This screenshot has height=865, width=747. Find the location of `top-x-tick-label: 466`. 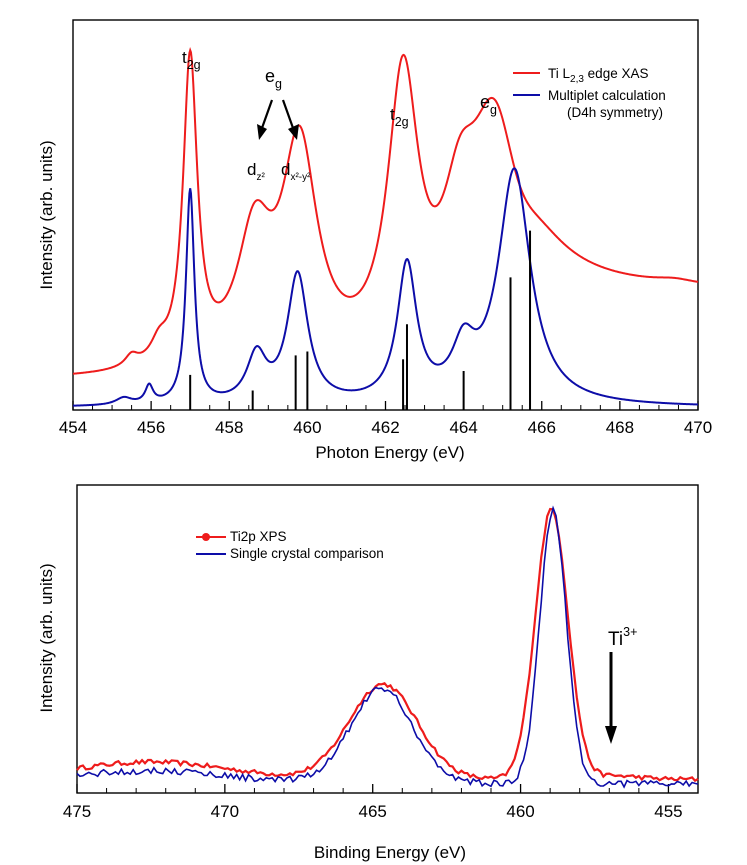

top-x-tick-label: 466 is located at coordinates (542, 427).